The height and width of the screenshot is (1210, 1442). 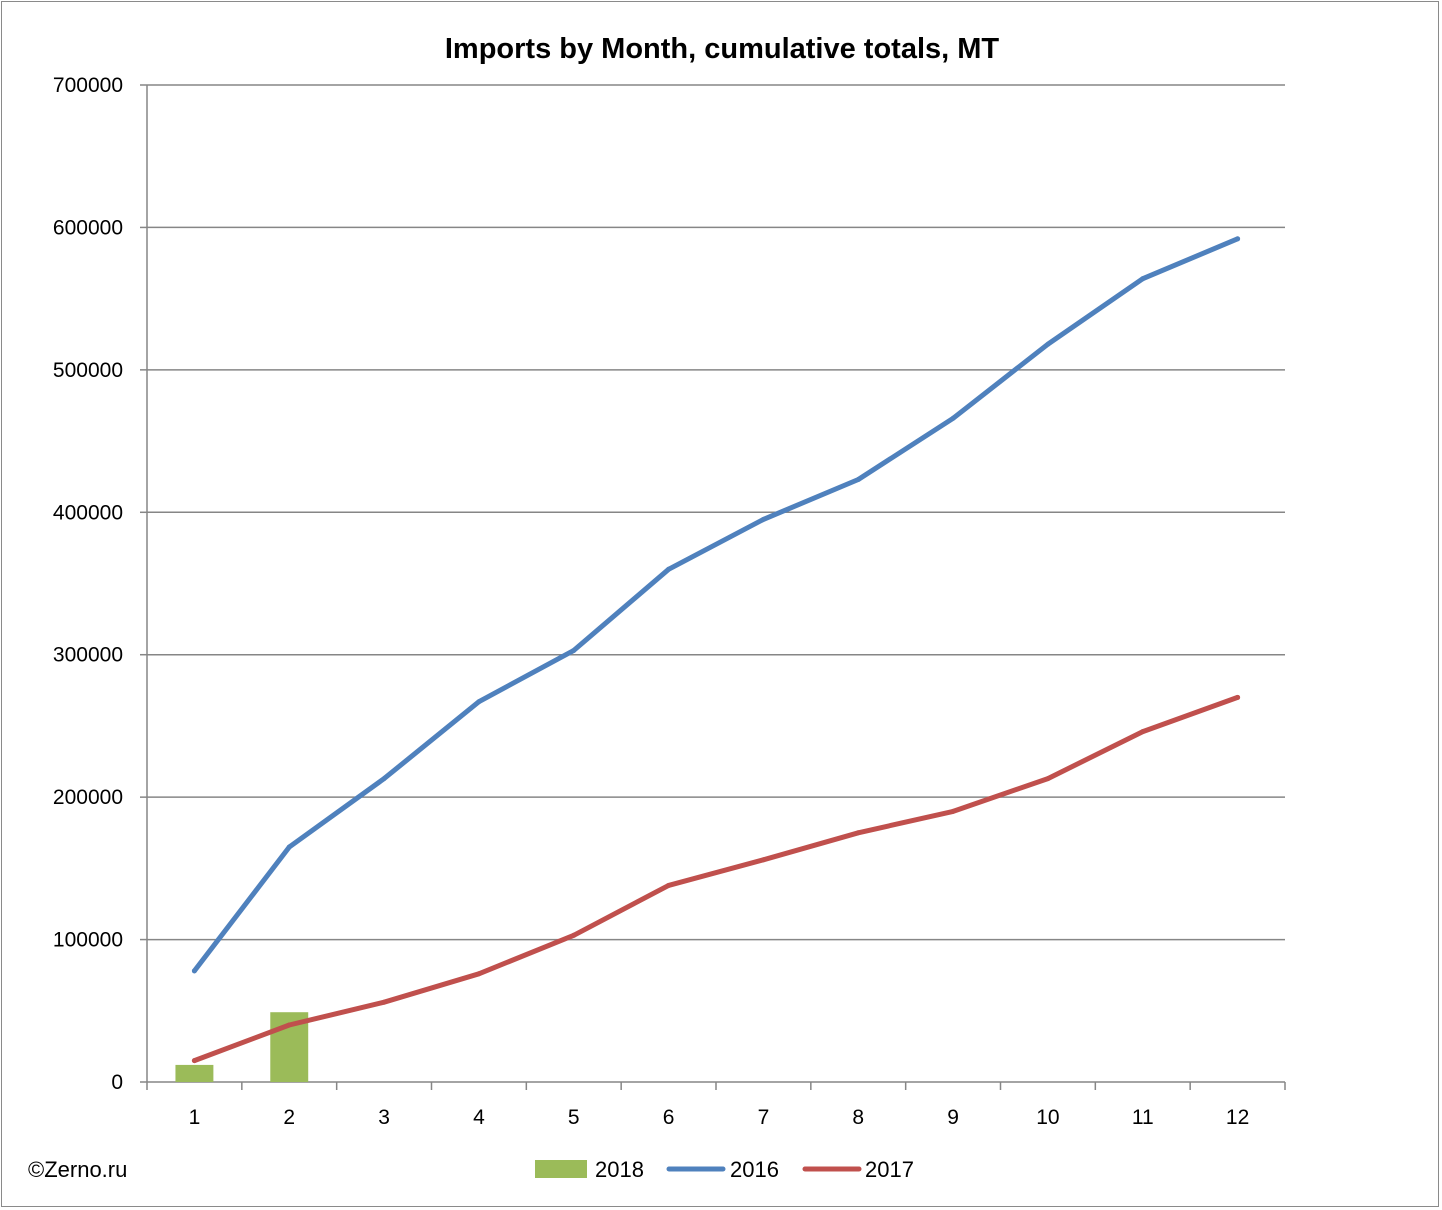 I want to click on x-tick-label: 4, so click(x=479, y=1117).